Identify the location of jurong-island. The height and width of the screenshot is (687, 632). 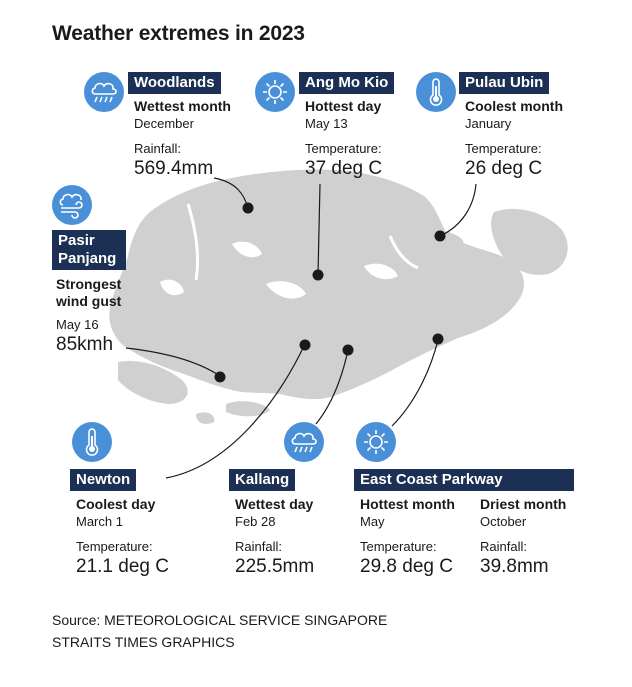
(153, 382).